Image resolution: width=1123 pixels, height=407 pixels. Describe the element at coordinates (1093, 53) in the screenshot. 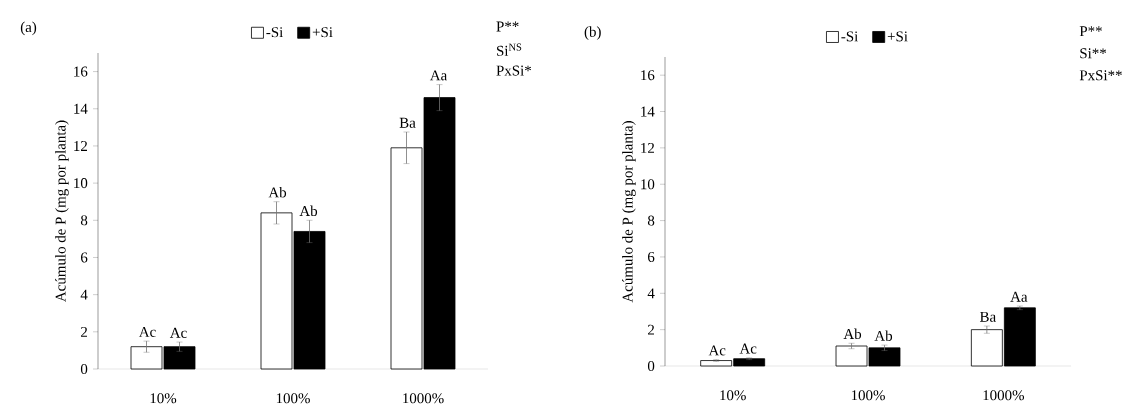

I see `text: Si**` at that location.